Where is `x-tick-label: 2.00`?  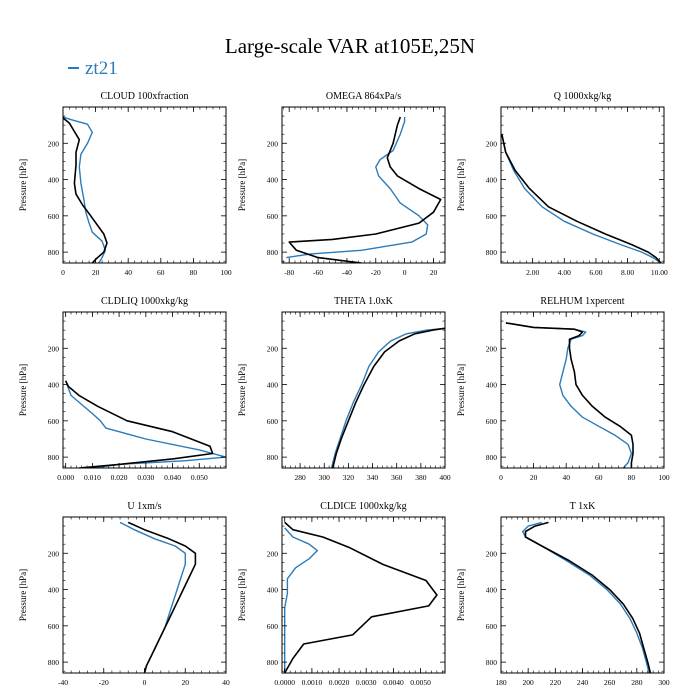 x-tick-label: 2.00 is located at coordinates (532, 272).